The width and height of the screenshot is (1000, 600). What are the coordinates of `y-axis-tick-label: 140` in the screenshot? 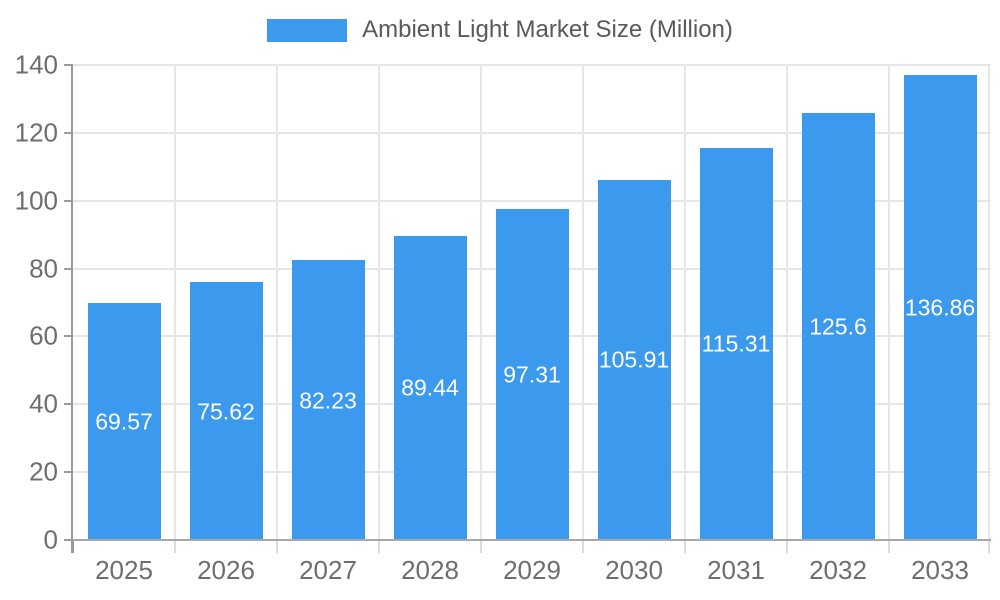 It's located at (36, 64).